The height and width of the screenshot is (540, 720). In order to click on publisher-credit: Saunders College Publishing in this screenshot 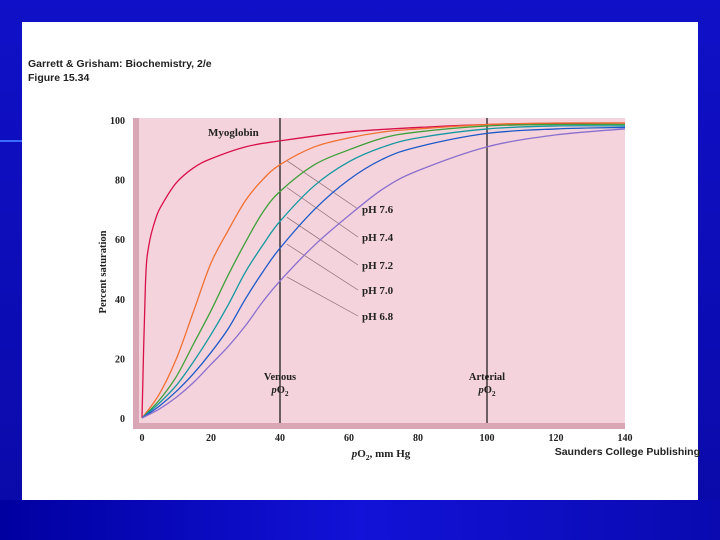, I will do `click(627, 452)`.